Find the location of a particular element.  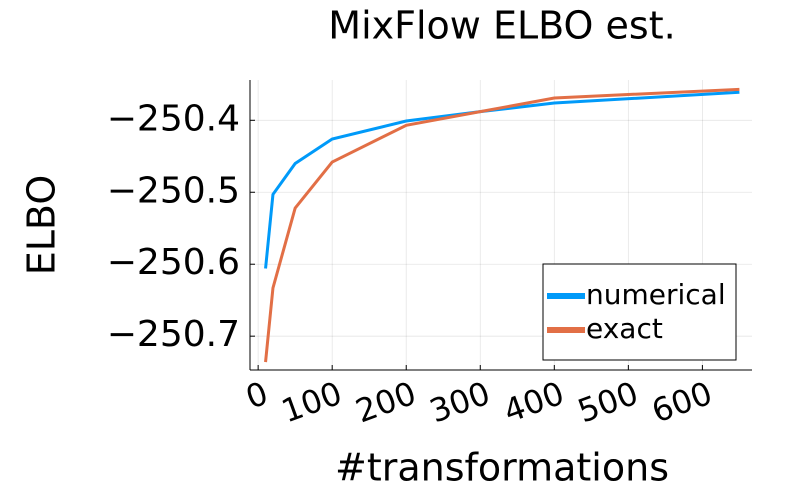

x-tick-label: 500 is located at coordinates (608, 402).